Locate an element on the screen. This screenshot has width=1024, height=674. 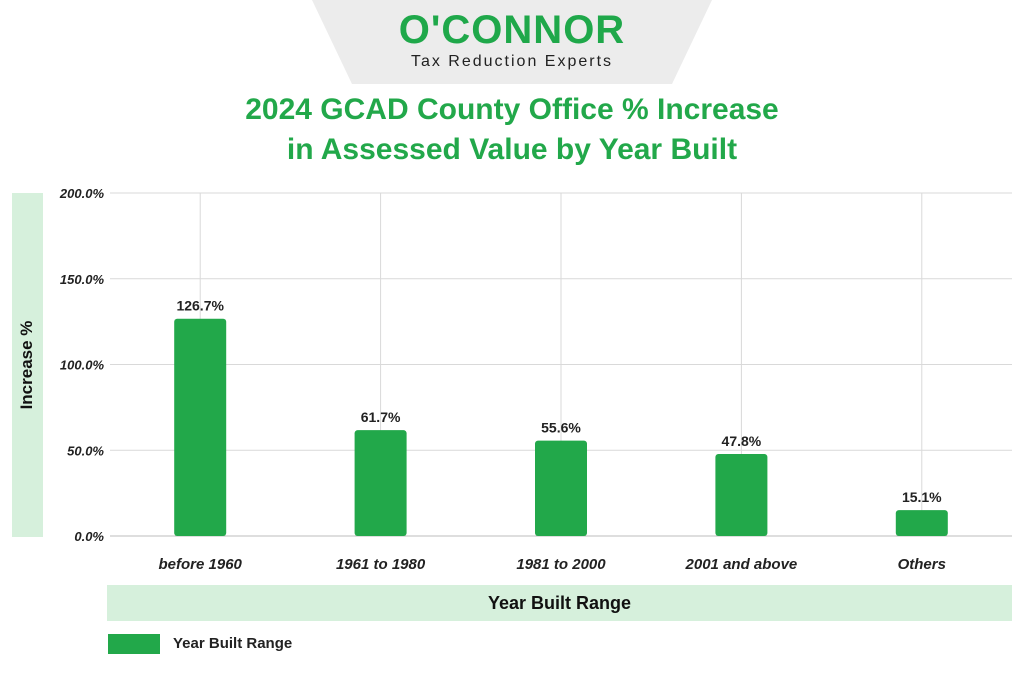
x-axis-label-band is located at coordinates (559, 603).